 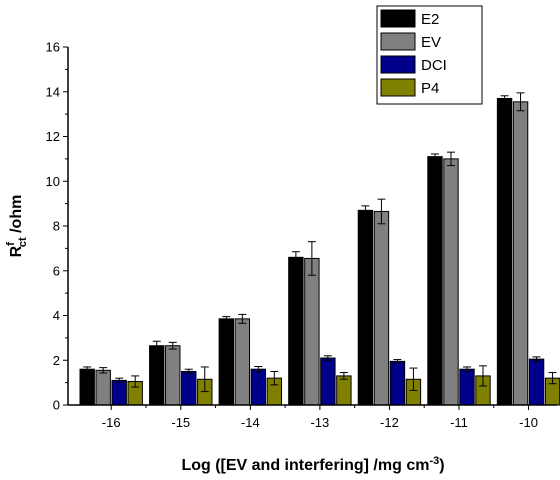 What do you see at coordinates (434, 65) in the screenshot?
I see `legend-label-dci: DCI` at bounding box center [434, 65].